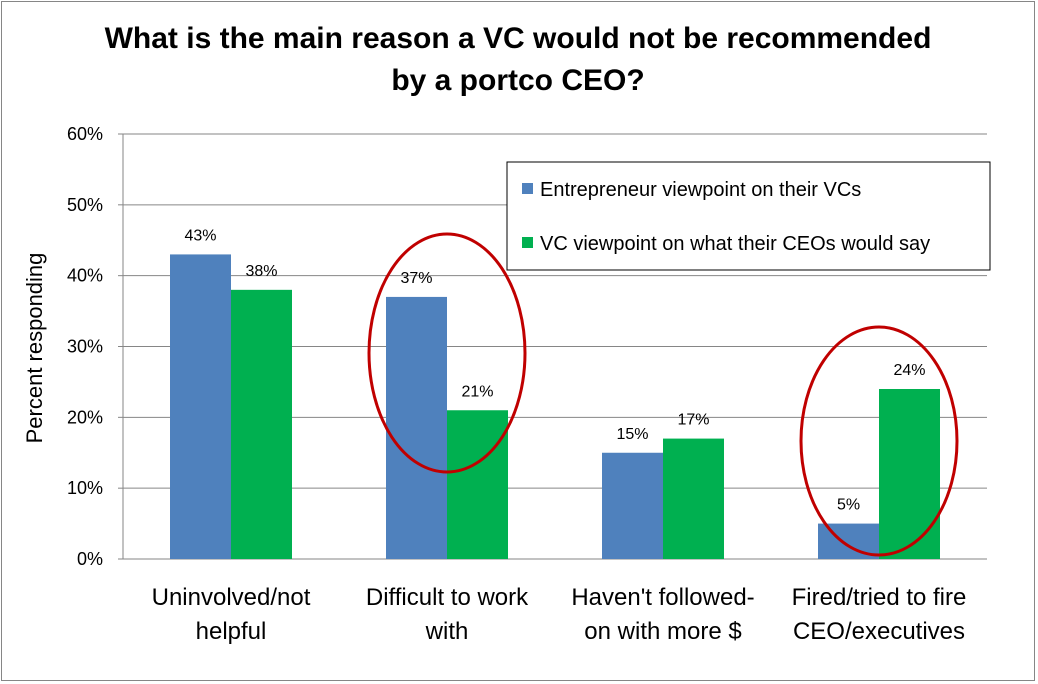 Image resolution: width=1038 pixels, height=684 pixels. Describe the element at coordinates (85, 488) in the screenshot. I see `y-tick-label: 10%` at that location.